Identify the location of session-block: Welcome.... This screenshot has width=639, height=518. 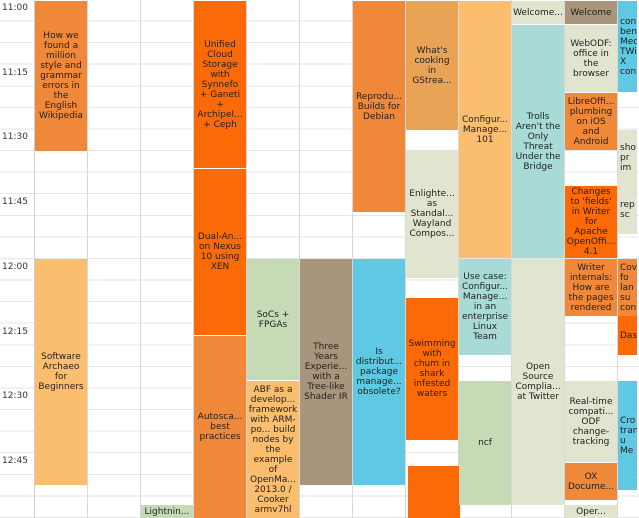
(538, 12).